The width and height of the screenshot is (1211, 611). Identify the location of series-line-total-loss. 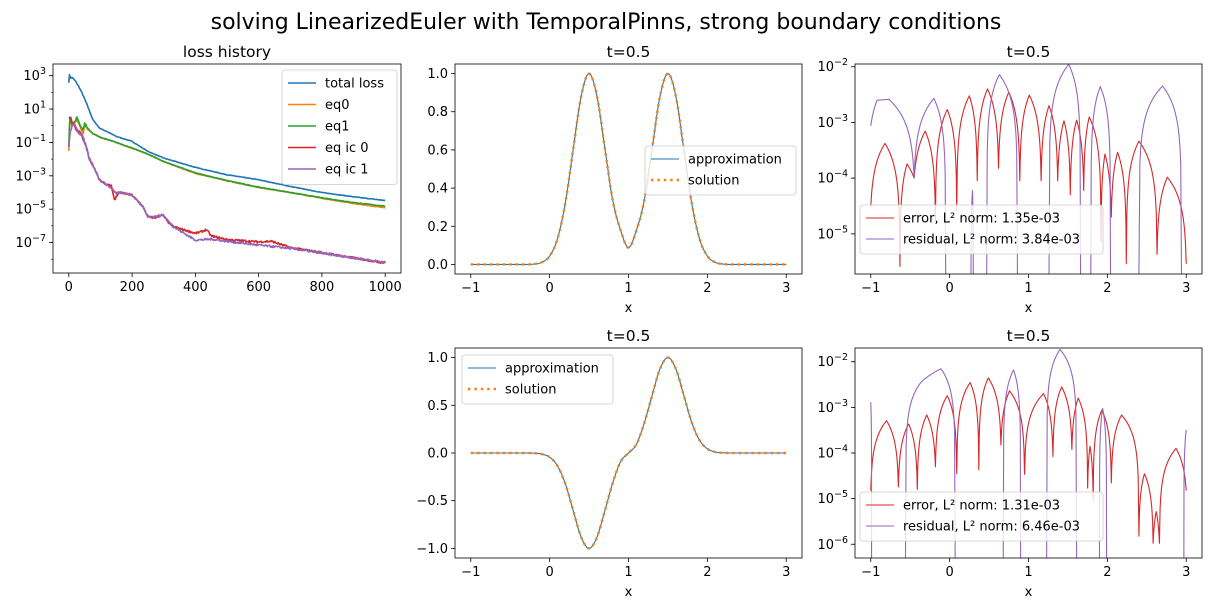
(227, 137).